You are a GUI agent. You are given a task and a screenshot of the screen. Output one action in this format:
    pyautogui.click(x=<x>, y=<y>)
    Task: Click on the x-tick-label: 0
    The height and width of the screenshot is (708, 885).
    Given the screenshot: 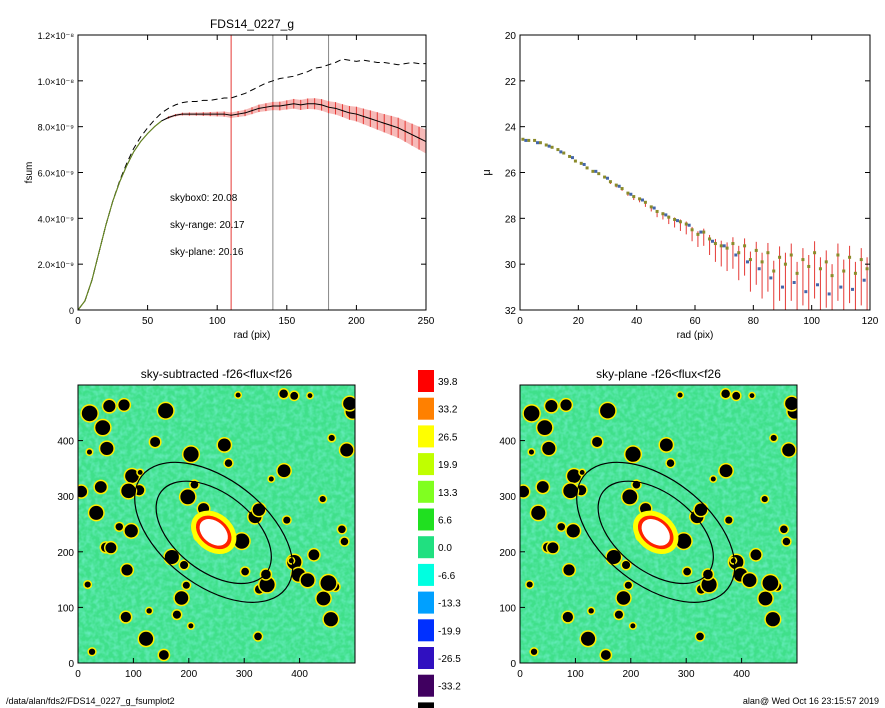 What is the action you would take?
    pyautogui.click(x=520, y=321)
    